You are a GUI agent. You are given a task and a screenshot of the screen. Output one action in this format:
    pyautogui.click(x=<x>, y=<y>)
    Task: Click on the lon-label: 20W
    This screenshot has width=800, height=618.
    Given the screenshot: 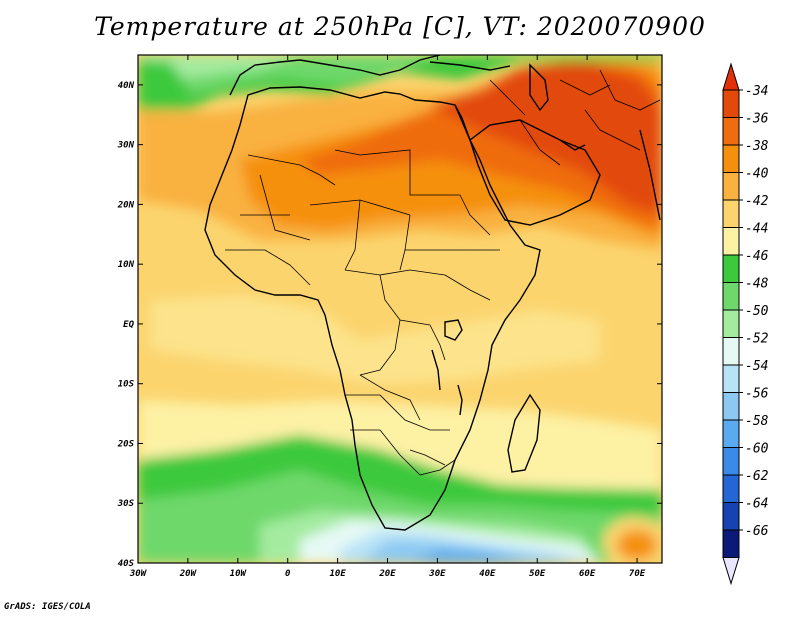 What is the action you would take?
    pyautogui.click(x=188, y=574)
    